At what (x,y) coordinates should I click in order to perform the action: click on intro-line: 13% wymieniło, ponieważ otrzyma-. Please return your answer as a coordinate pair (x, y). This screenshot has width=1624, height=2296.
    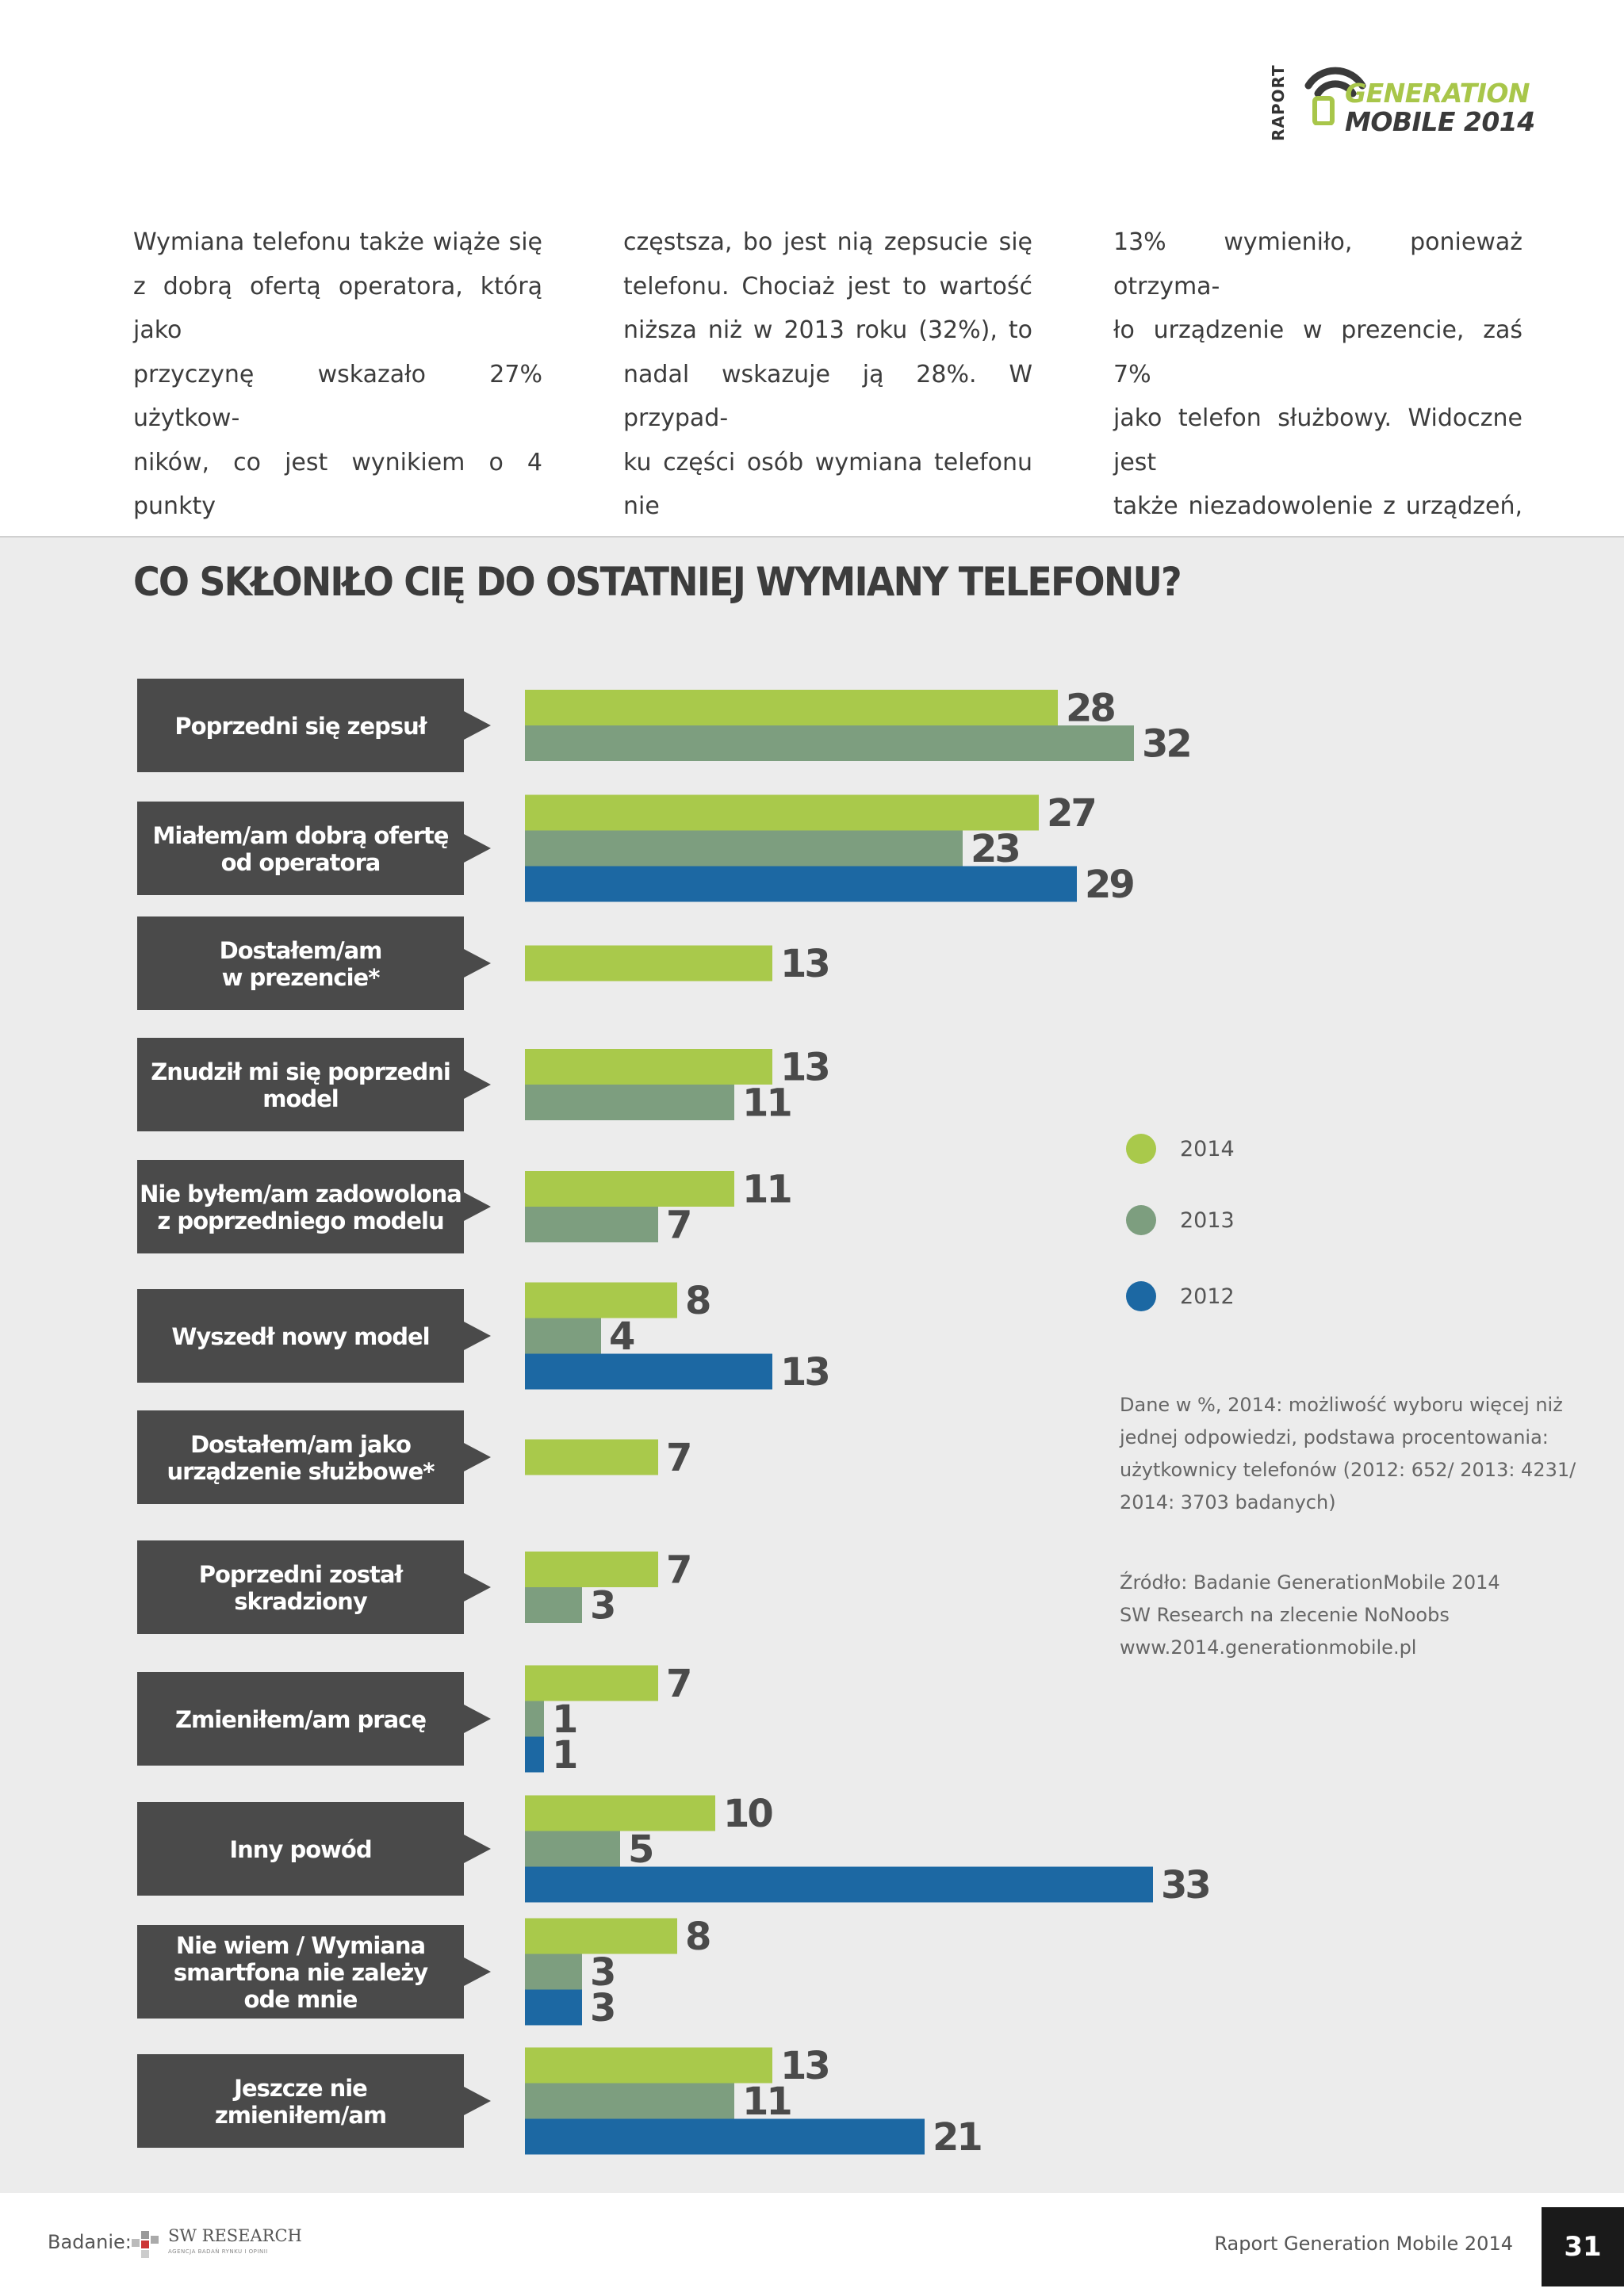
    Looking at the image, I should click on (1317, 264).